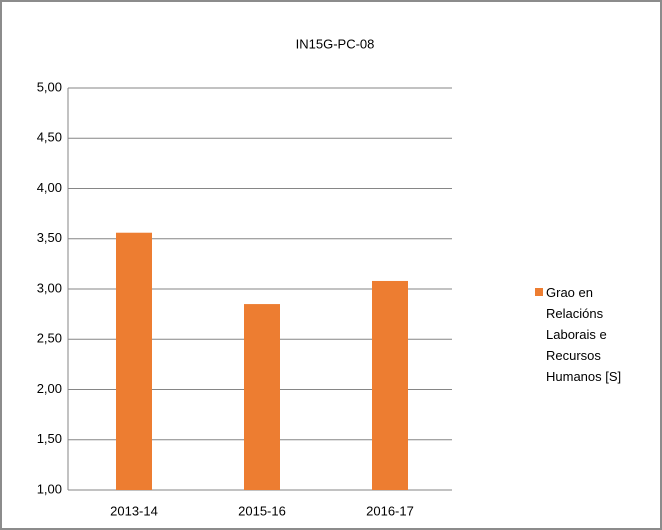 The height and width of the screenshot is (530, 662). What do you see at coordinates (49, 388) in the screenshot?
I see `y-tick-label: 2,00` at bounding box center [49, 388].